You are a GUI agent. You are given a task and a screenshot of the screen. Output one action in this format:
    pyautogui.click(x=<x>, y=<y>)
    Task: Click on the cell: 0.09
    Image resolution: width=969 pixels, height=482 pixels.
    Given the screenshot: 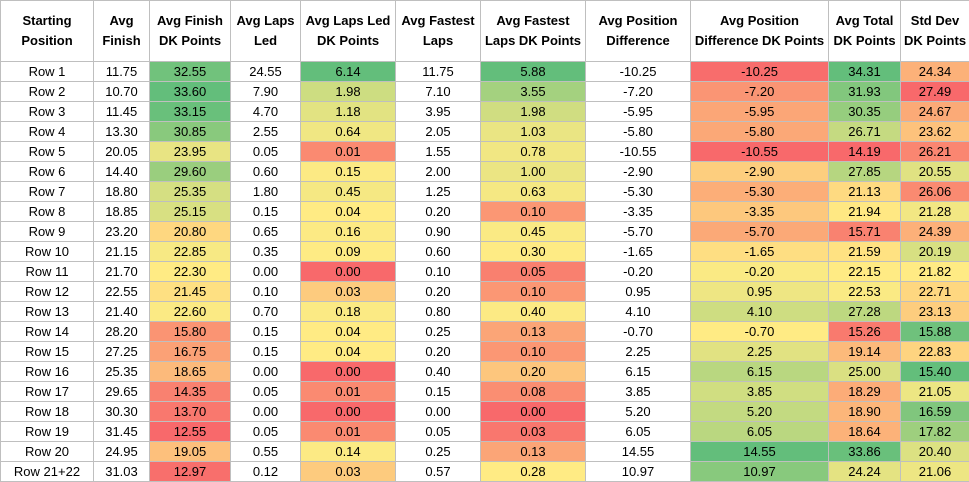 What is the action you would take?
    pyautogui.click(x=348, y=252)
    